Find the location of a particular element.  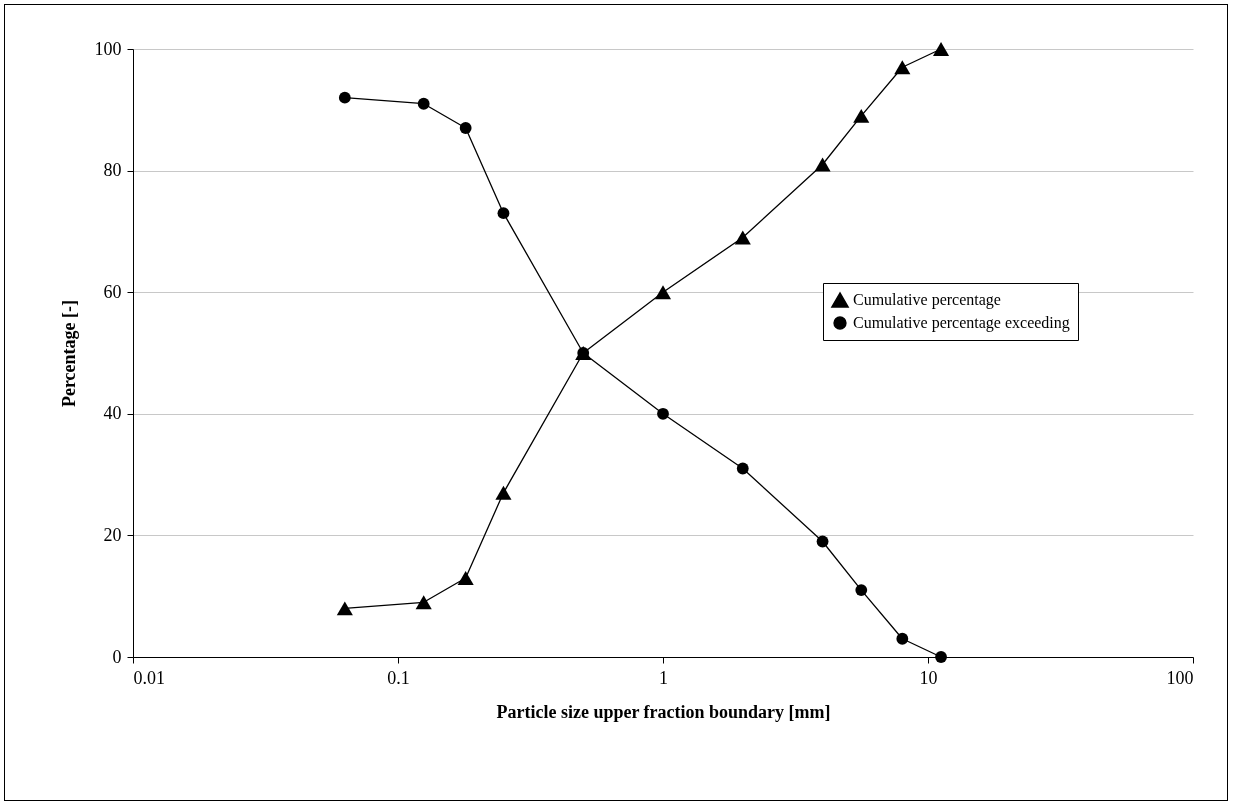

y-tick-label: 40 is located at coordinates (112, 413).